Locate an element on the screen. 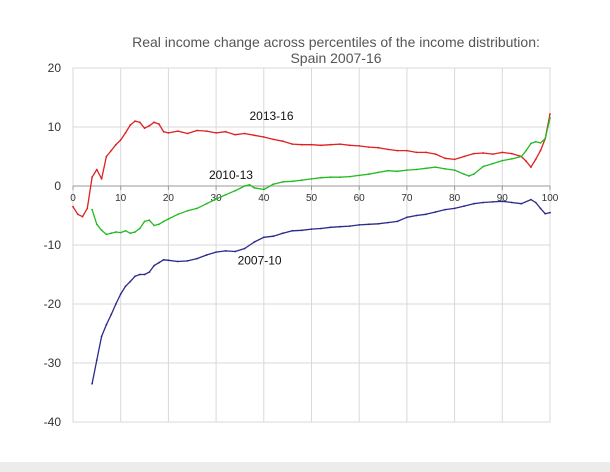  x-tick-label: 100 is located at coordinates (550, 198).